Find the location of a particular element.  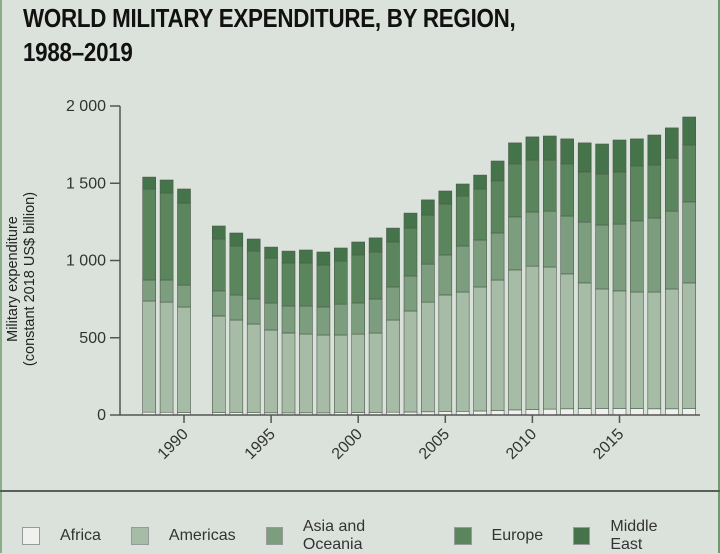

legend-item-middle-east: Middle East is located at coordinates (631, 536).